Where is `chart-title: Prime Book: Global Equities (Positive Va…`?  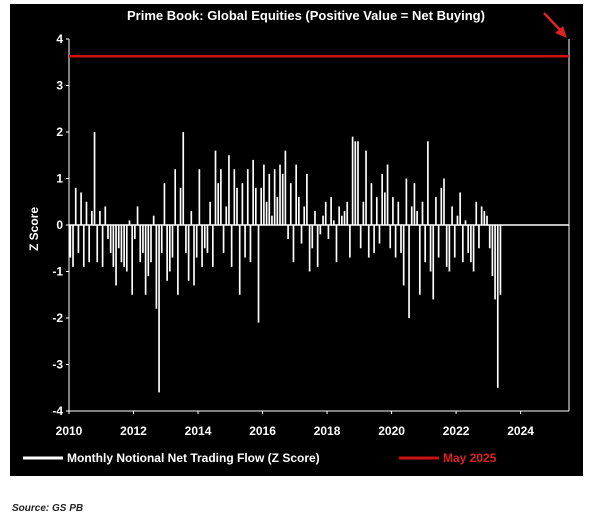
chart-title: Prime Book: Global Equities (Positive Va… is located at coordinates (306, 15).